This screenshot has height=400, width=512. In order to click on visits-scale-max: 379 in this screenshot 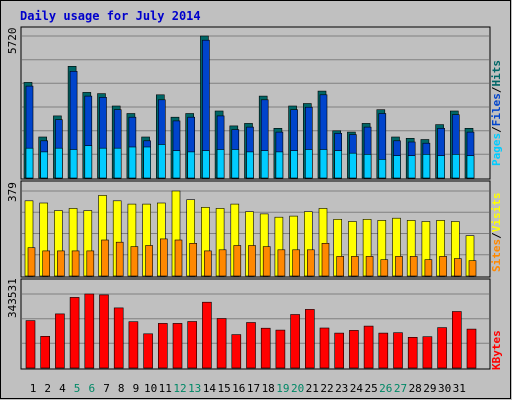, I will do `click(12, 192)`.